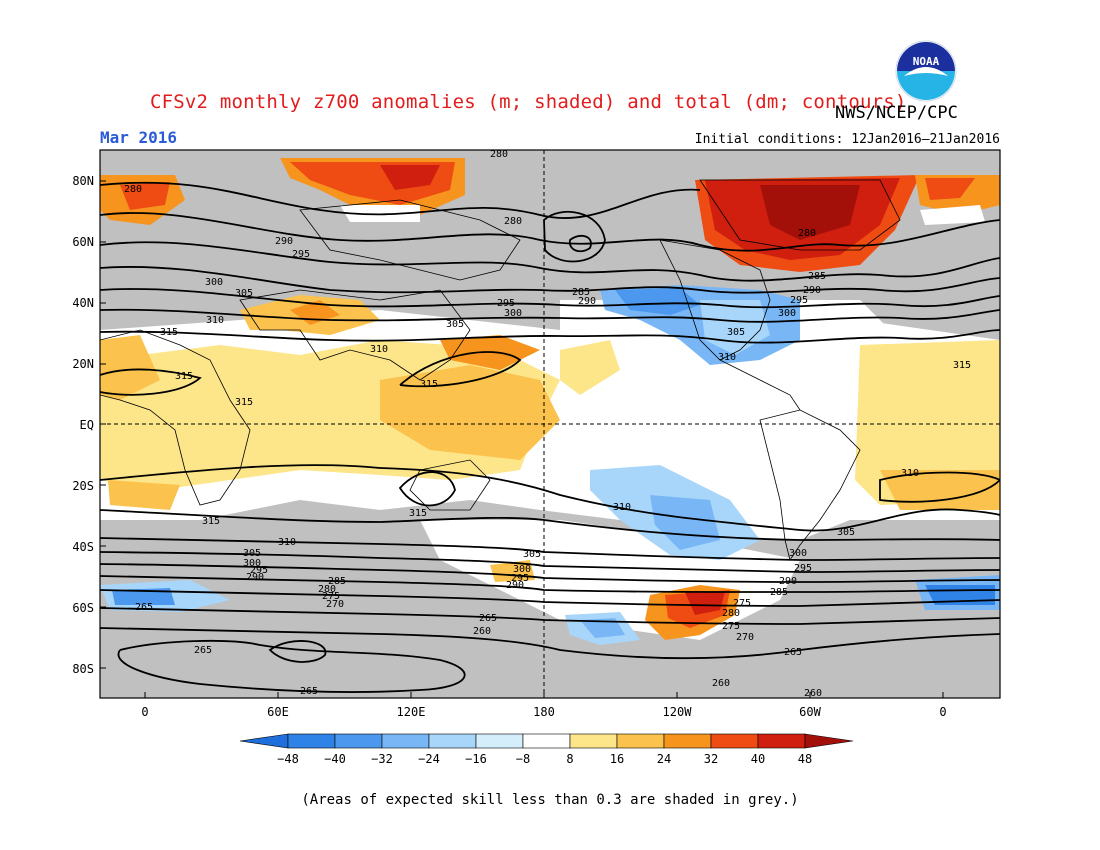  I want to click on lon-tick-label: 120W, so click(678, 712).